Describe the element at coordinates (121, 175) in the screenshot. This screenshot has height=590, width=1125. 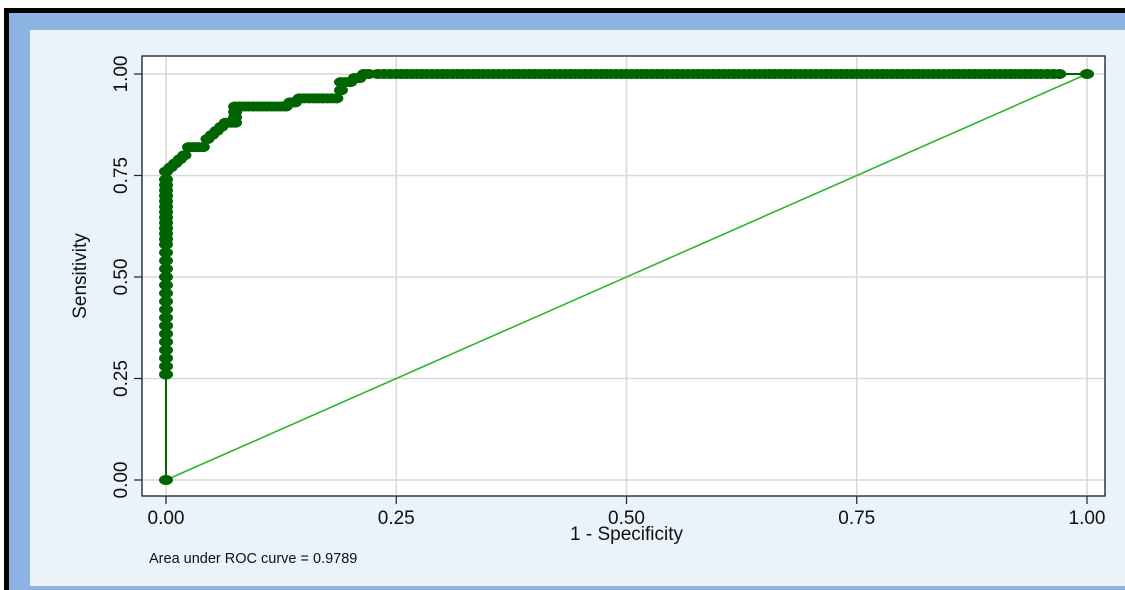
I see `y-tick-label: 0.75` at that location.